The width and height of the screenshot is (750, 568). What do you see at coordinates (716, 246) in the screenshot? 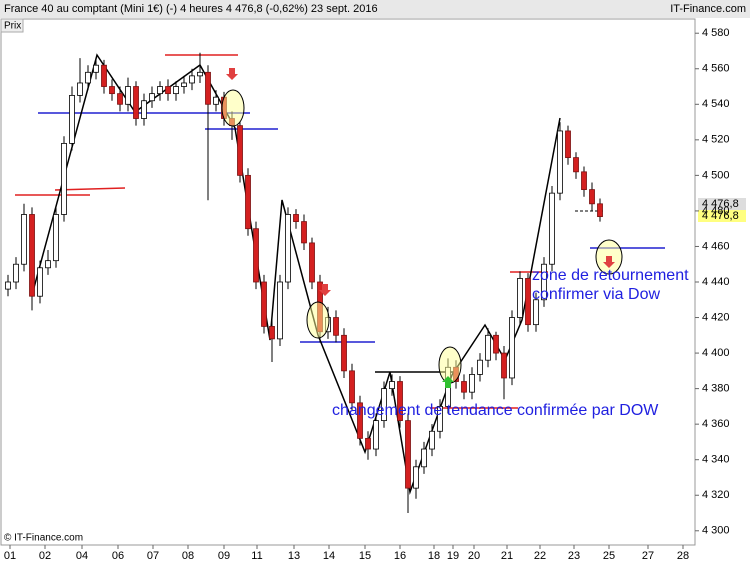
I see `y-tick-label: 4 460` at bounding box center [716, 246].